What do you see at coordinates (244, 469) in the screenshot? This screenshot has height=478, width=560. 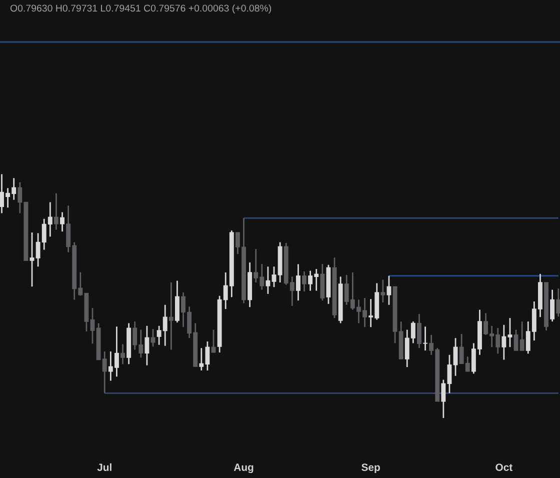 I see `x-tick-label: Aug` at bounding box center [244, 469].